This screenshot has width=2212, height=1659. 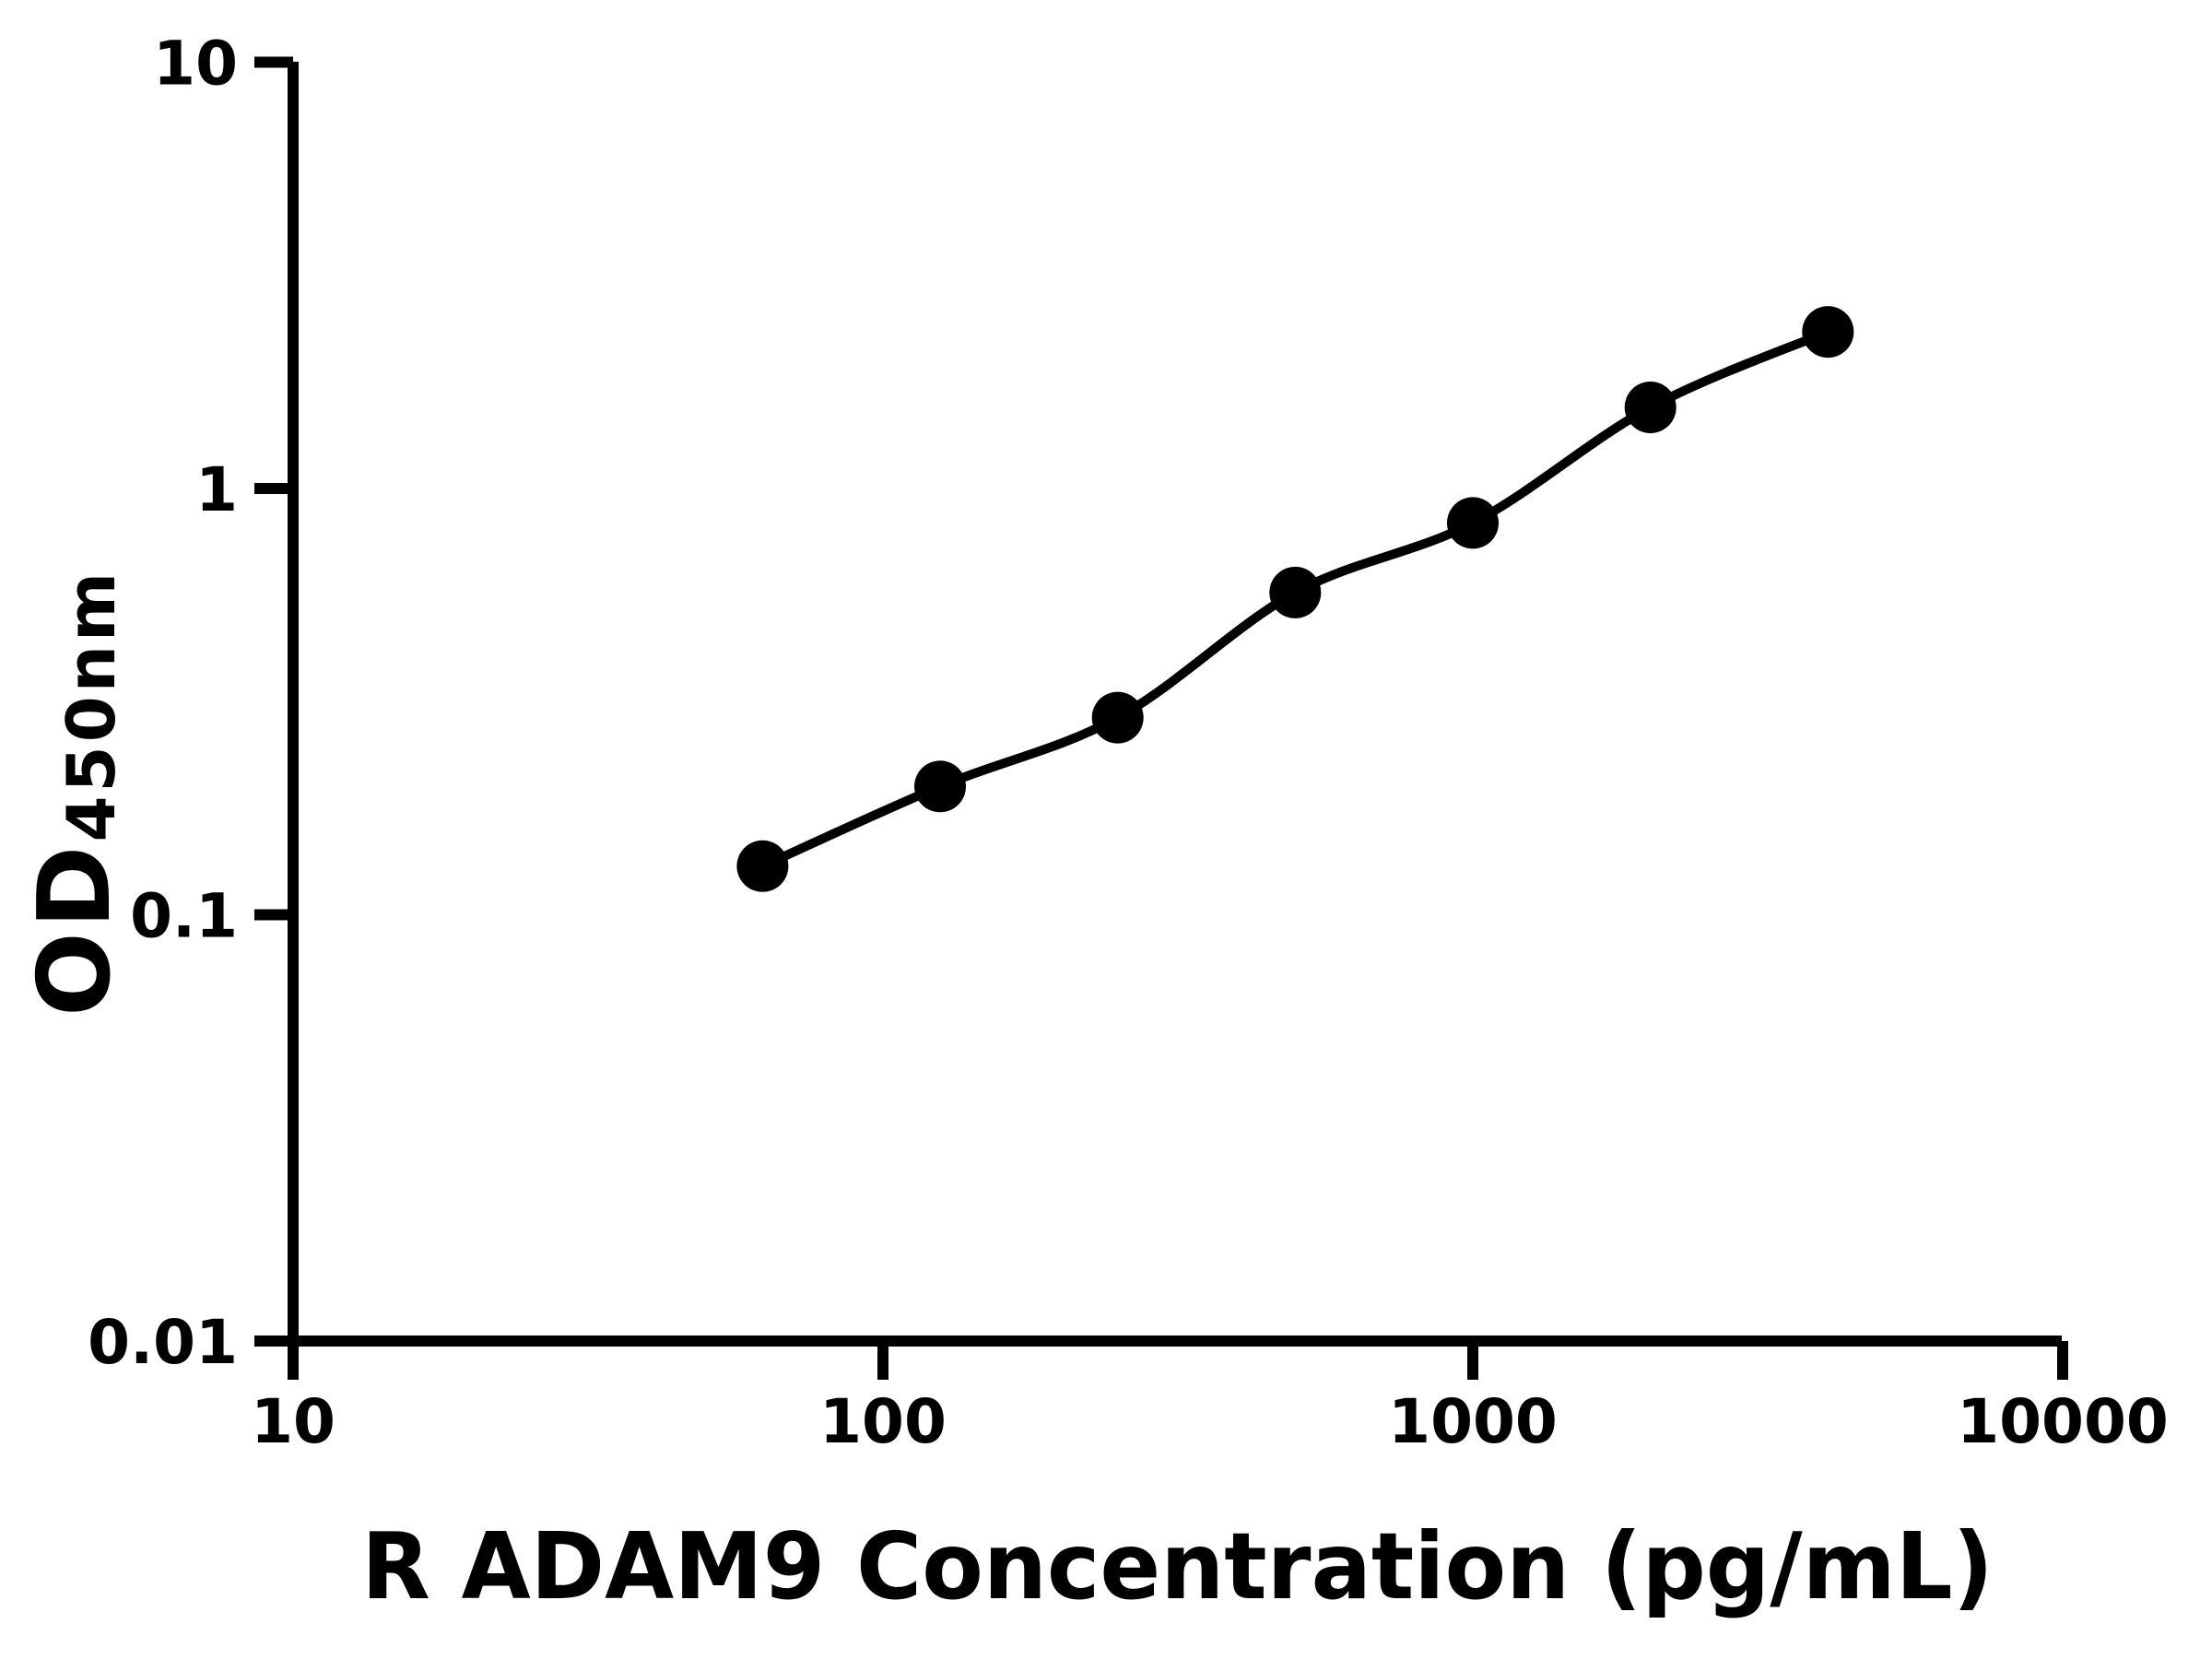 I want to click on y-tick-label: 0.01, so click(x=163, y=1342).